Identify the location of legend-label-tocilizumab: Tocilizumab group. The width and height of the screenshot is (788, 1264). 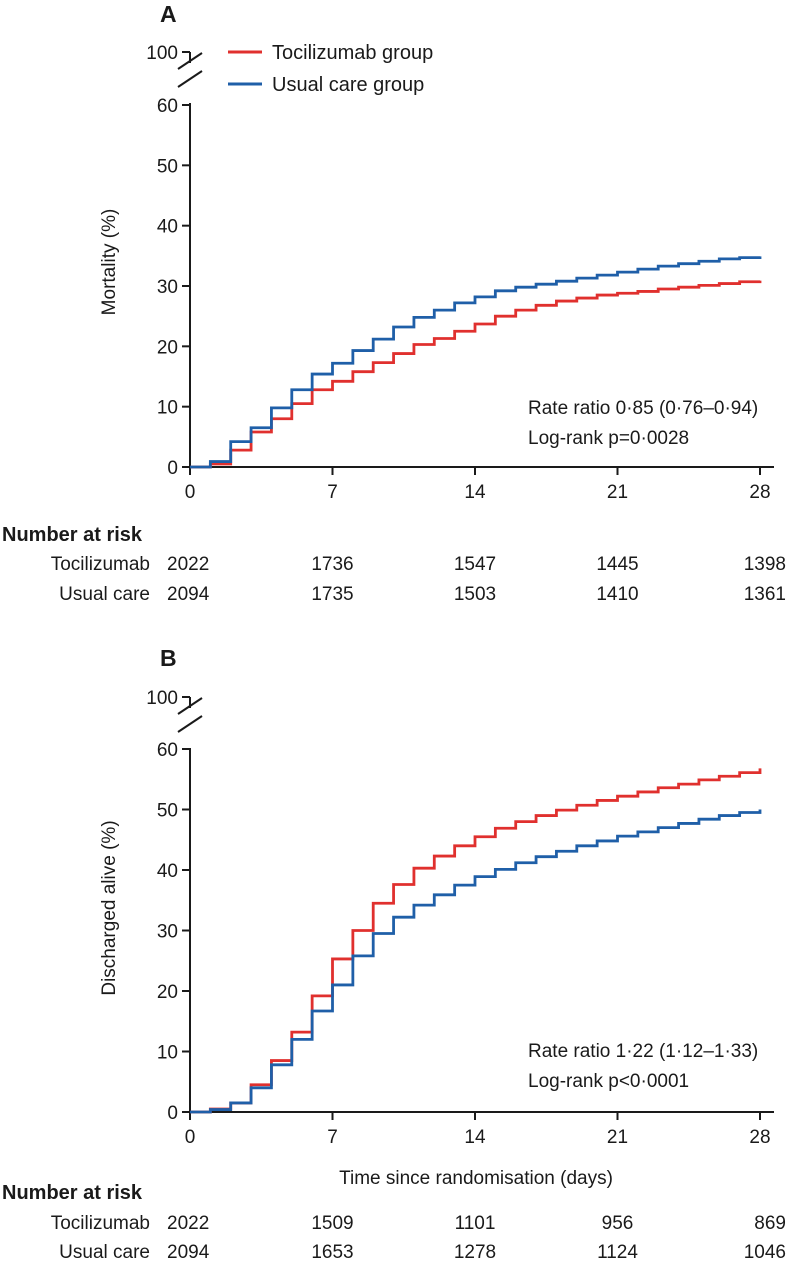
(352, 53).